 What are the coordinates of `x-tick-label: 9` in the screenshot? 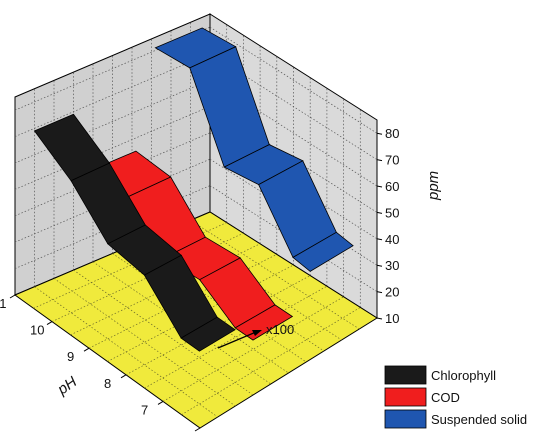 It's located at (70, 356).